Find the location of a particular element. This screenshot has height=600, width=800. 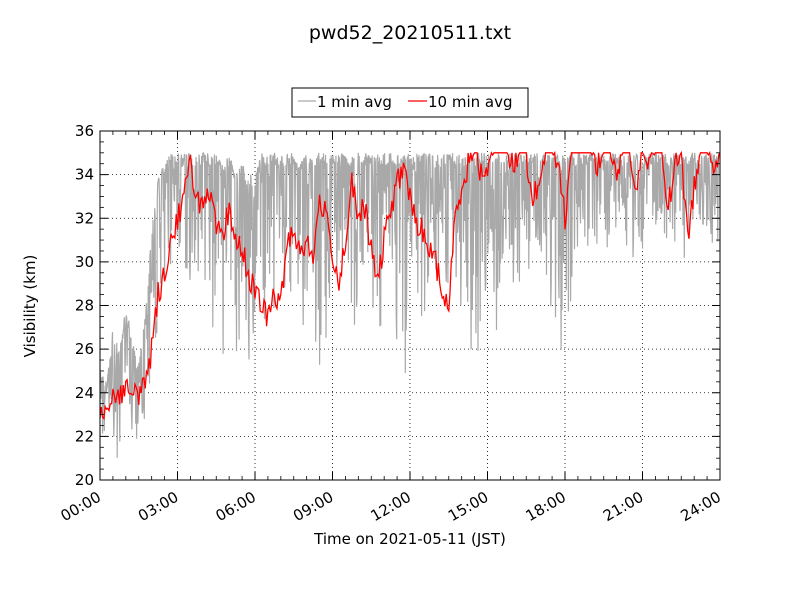

legend-label-10min: 10 min avg is located at coordinates (470, 102).